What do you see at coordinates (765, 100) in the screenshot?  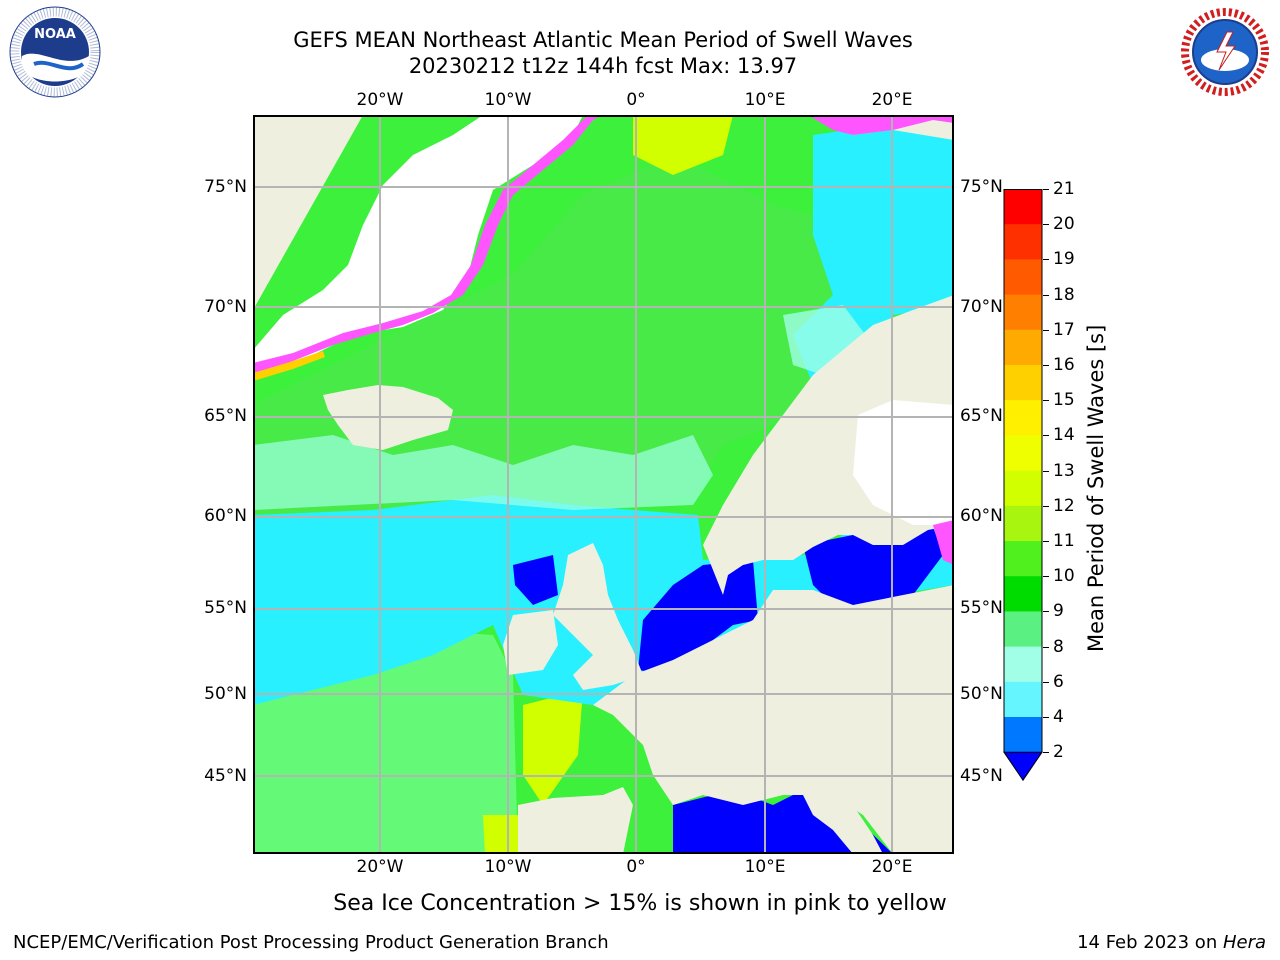 I see `lon-tick-top-10e: 10°E` at bounding box center [765, 100].